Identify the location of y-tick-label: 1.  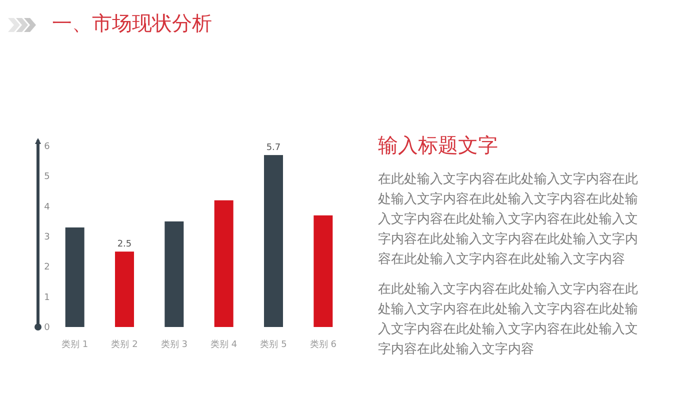
(47, 297).